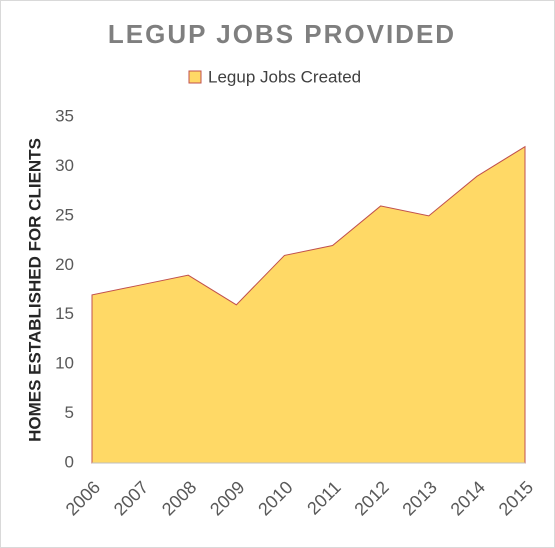 This screenshot has height=548, width=555. What do you see at coordinates (69, 461) in the screenshot?
I see `y-tick-label: 0` at bounding box center [69, 461].